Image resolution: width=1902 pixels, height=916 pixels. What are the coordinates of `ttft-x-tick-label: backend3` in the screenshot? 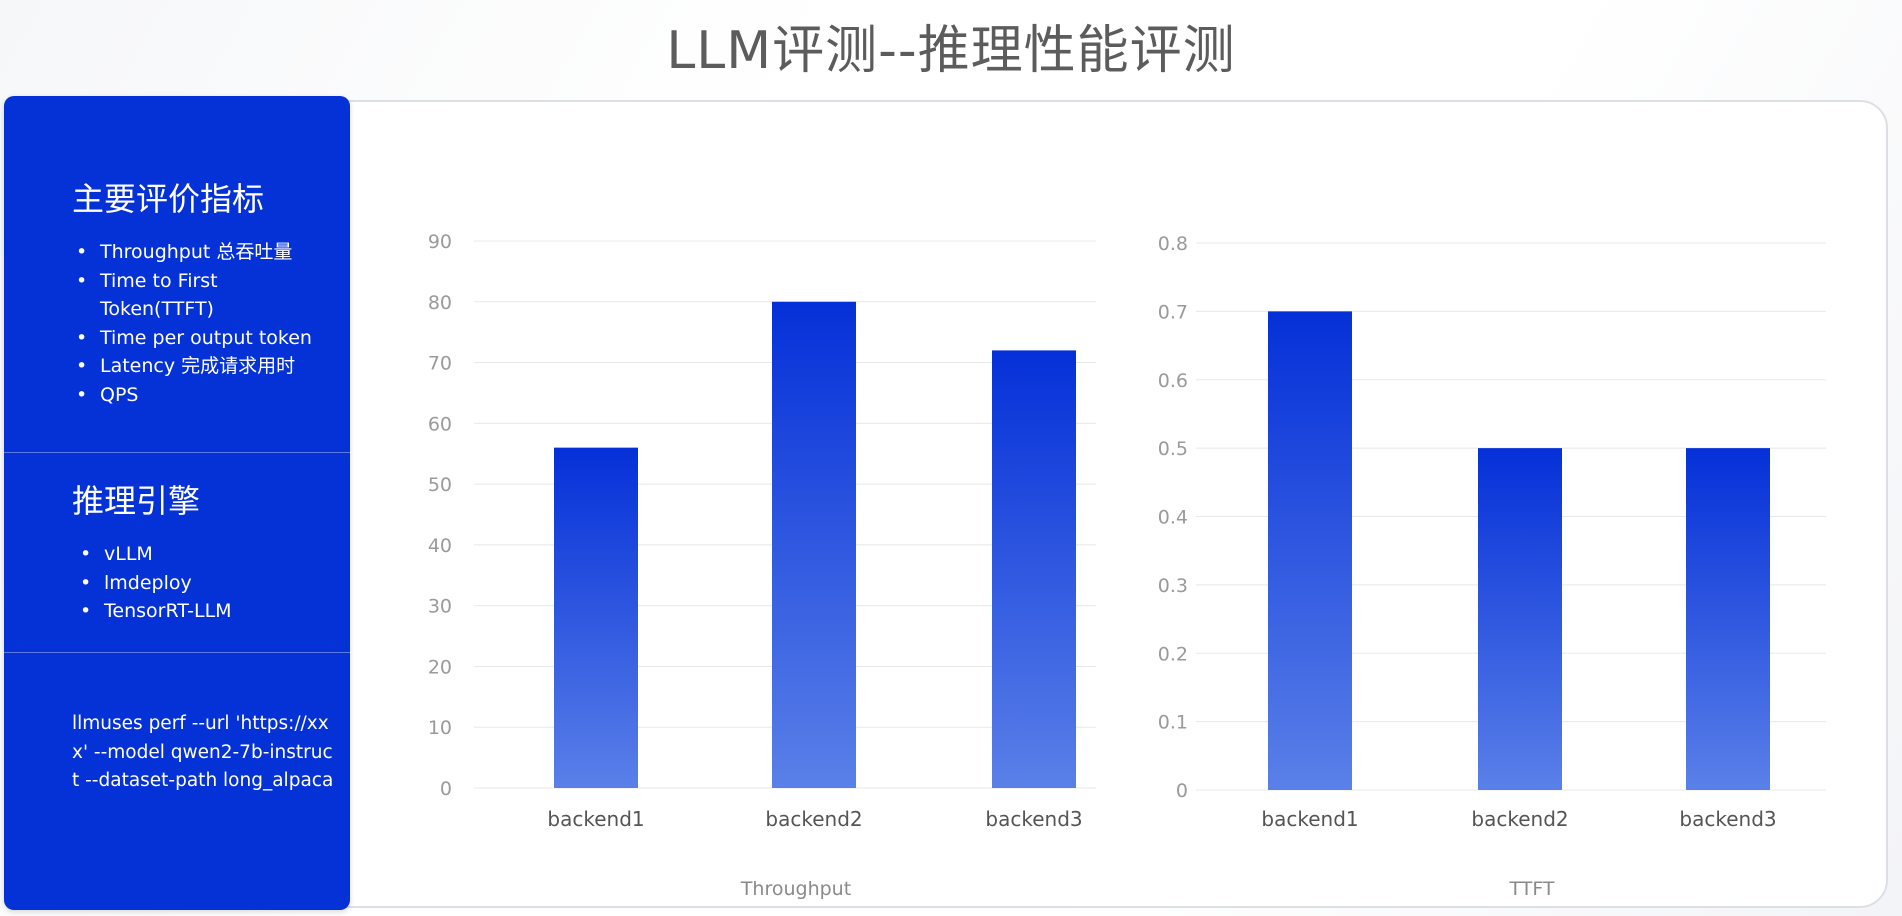 It's located at (1727, 819).